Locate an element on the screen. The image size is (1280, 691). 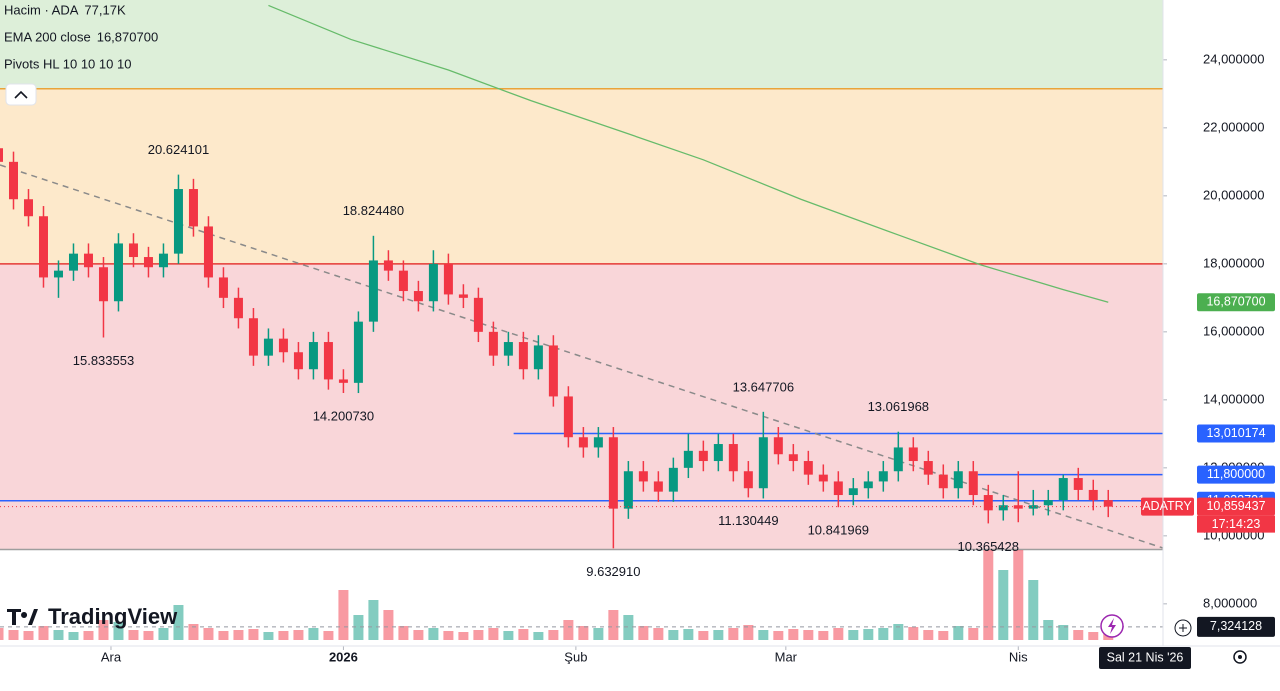
countdown: 17:14:23 is located at coordinates (1236, 524).